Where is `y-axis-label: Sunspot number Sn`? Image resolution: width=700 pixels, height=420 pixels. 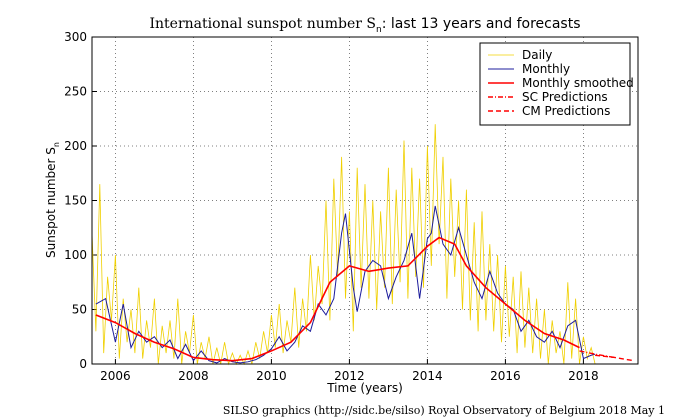
y-axis-label: Sunspot number Sn is located at coordinates (52, 200).